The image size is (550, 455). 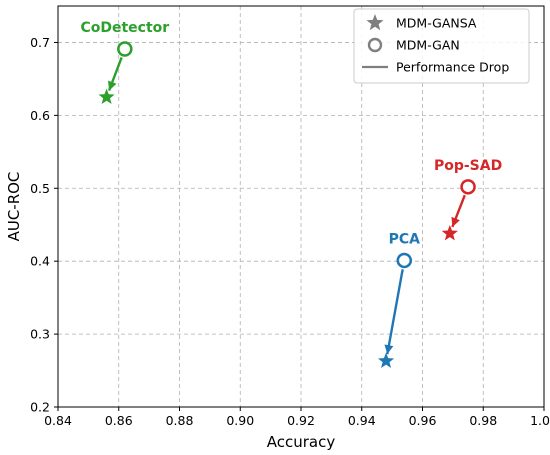 What do you see at coordinates (14, 207) in the screenshot?
I see `y-axis-label: AUC-ROC` at bounding box center [14, 207].